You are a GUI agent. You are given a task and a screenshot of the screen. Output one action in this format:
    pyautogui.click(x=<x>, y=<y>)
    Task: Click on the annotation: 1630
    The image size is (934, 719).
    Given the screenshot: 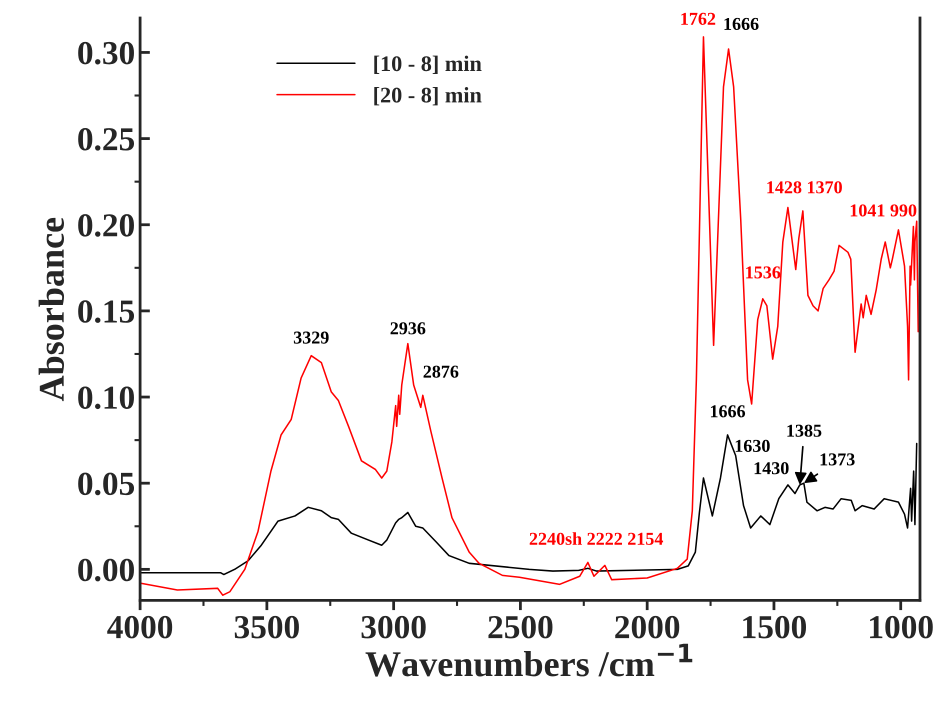 What is the action you would take?
    pyautogui.click(x=753, y=446)
    